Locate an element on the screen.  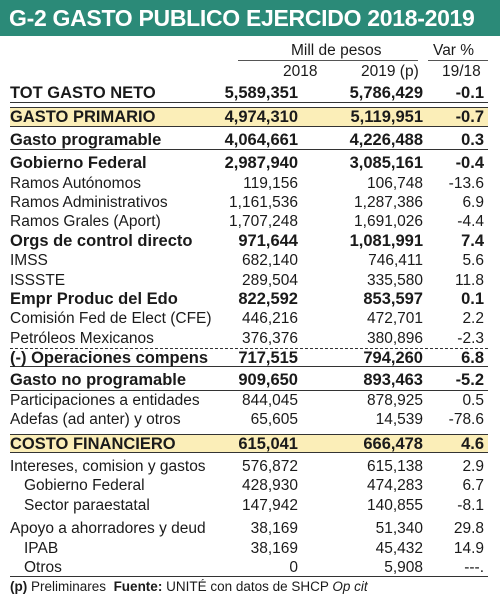
value-var: -4.4 is located at coordinates (470, 222).